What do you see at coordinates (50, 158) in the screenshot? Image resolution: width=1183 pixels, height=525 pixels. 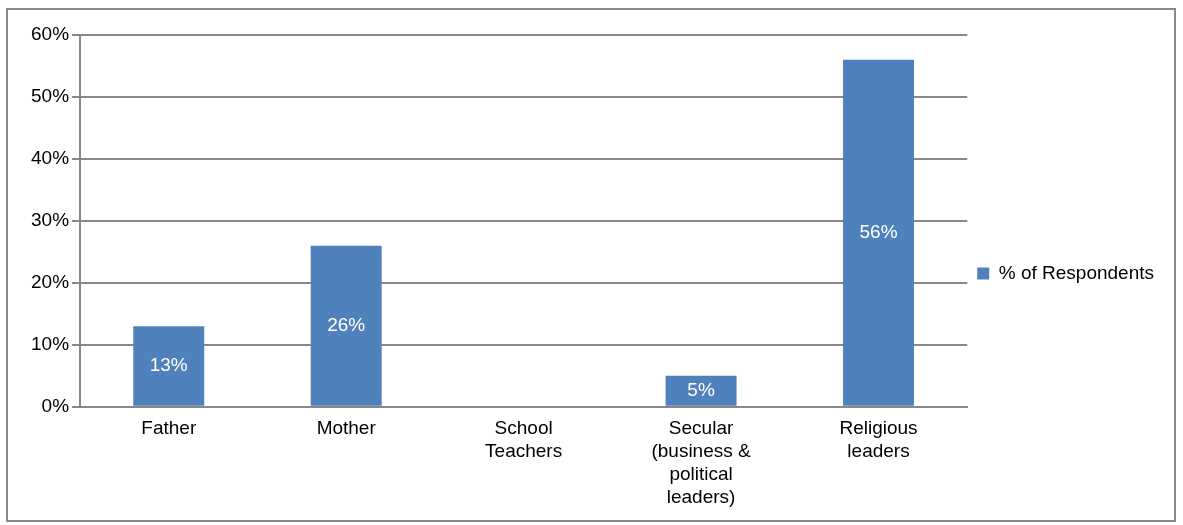 I see `y-tick-label: 40%` at bounding box center [50, 158].